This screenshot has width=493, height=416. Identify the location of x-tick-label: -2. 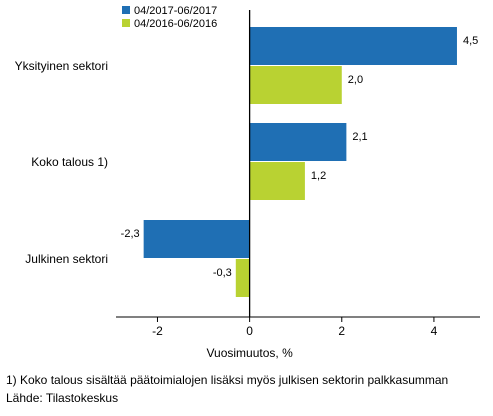
(157, 331).